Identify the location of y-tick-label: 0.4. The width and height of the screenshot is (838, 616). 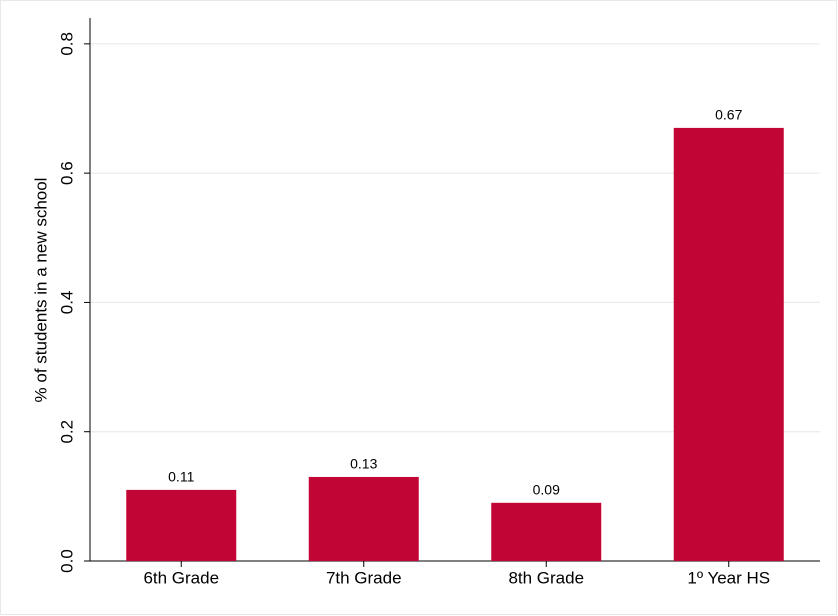
(66, 303).